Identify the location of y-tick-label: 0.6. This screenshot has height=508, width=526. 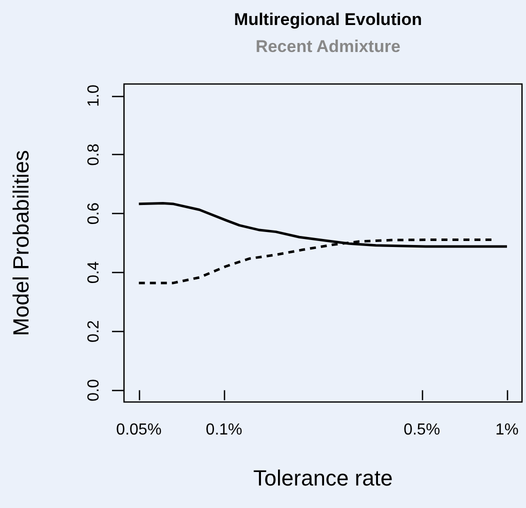
(94, 213).